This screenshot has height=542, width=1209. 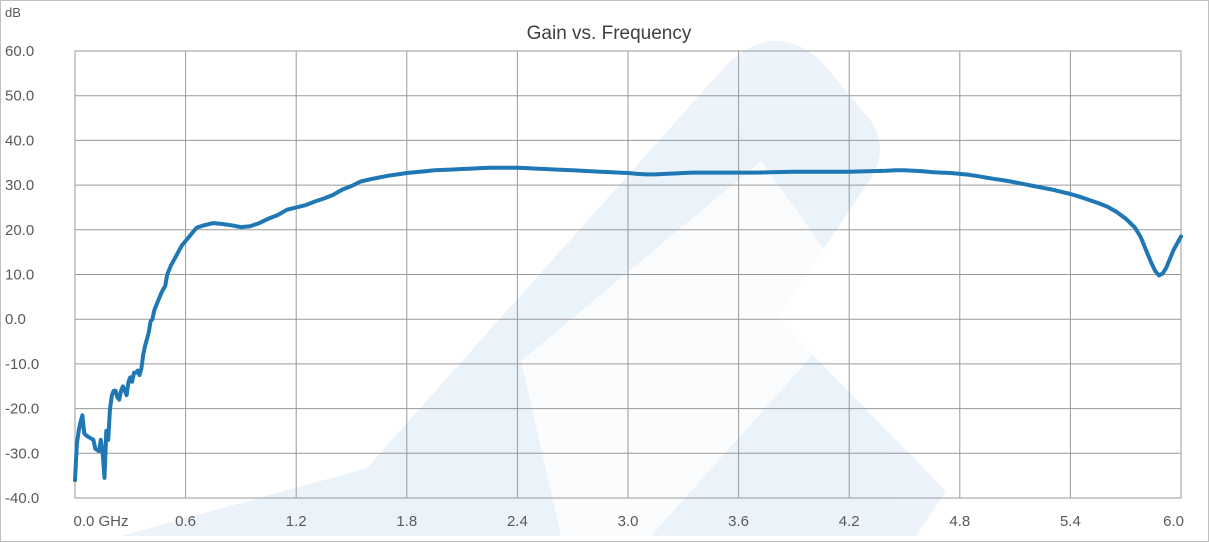 What do you see at coordinates (185, 521) in the screenshot?
I see `x-tick-label: 0.6` at bounding box center [185, 521].